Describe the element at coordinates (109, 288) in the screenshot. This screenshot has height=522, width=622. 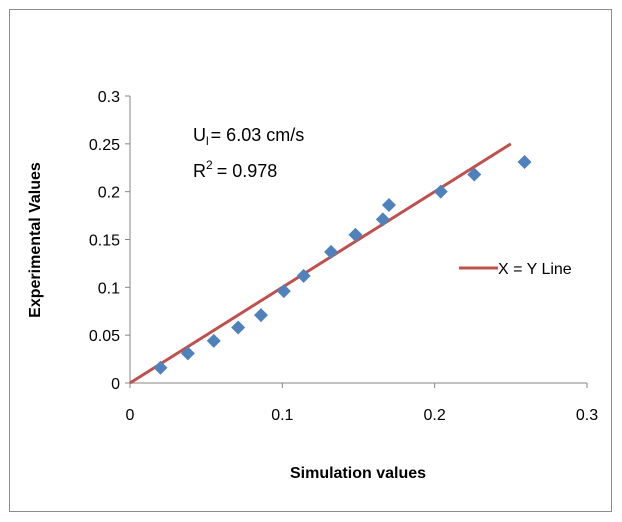
I see `y-tick-label: 0.1` at that location.